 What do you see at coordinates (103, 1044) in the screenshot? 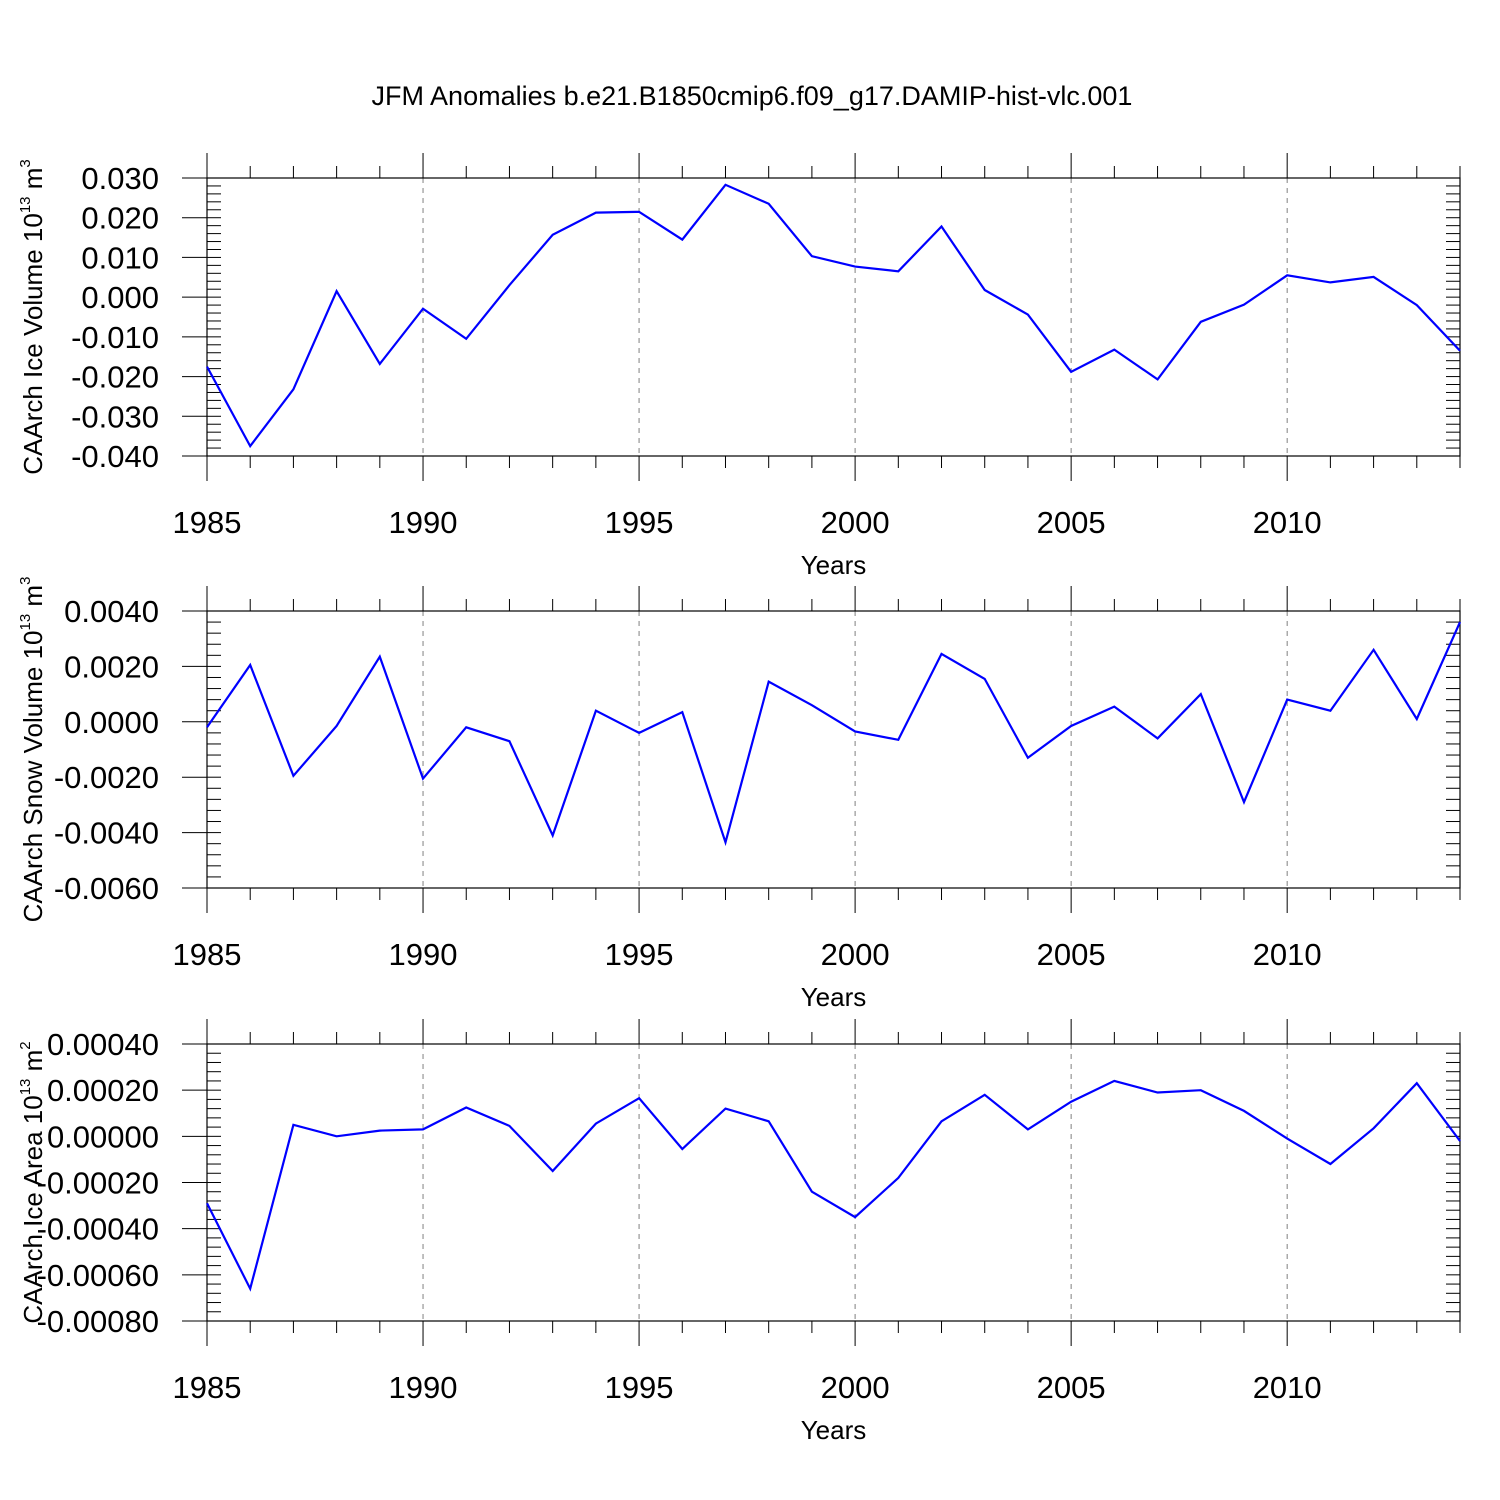
I see `y-tick-label: 0.00040` at bounding box center [103, 1044].